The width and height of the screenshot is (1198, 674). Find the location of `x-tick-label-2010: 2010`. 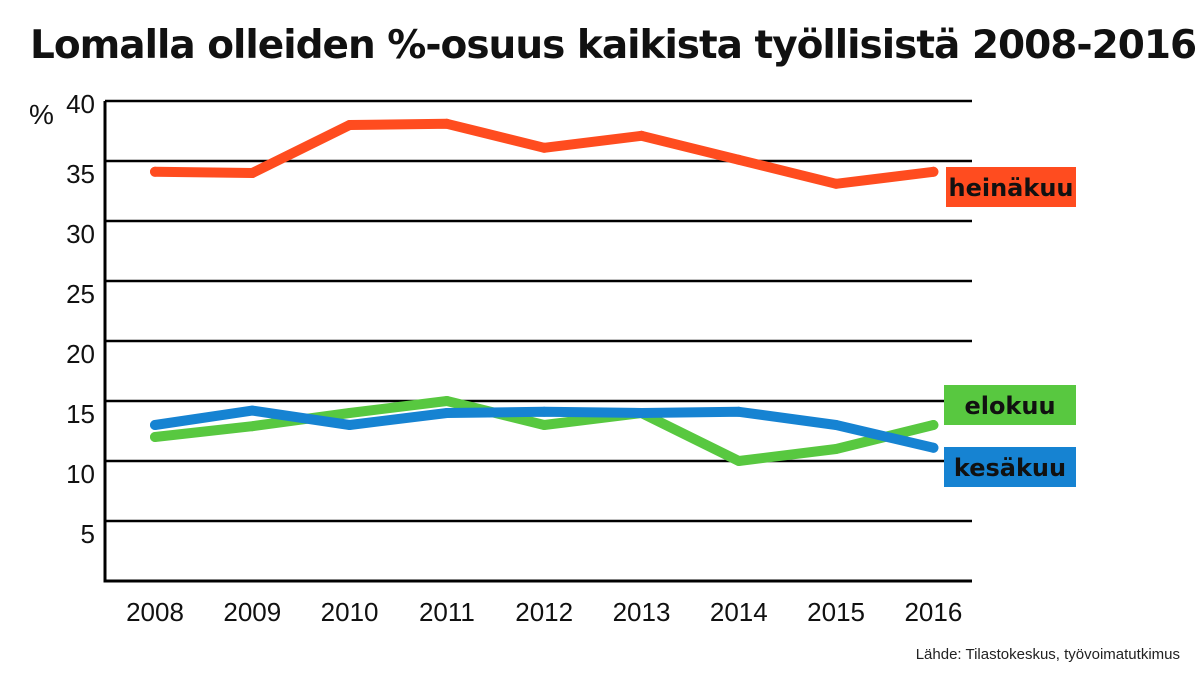

x-tick-label-2010: 2010 is located at coordinates (350, 612).